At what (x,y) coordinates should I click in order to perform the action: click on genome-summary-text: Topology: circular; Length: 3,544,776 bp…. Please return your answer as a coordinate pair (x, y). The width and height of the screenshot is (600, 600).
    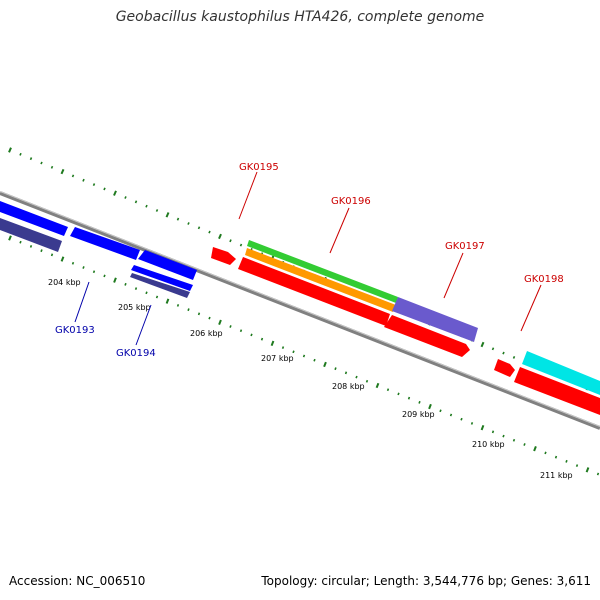
    Looking at the image, I should click on (426, 581).